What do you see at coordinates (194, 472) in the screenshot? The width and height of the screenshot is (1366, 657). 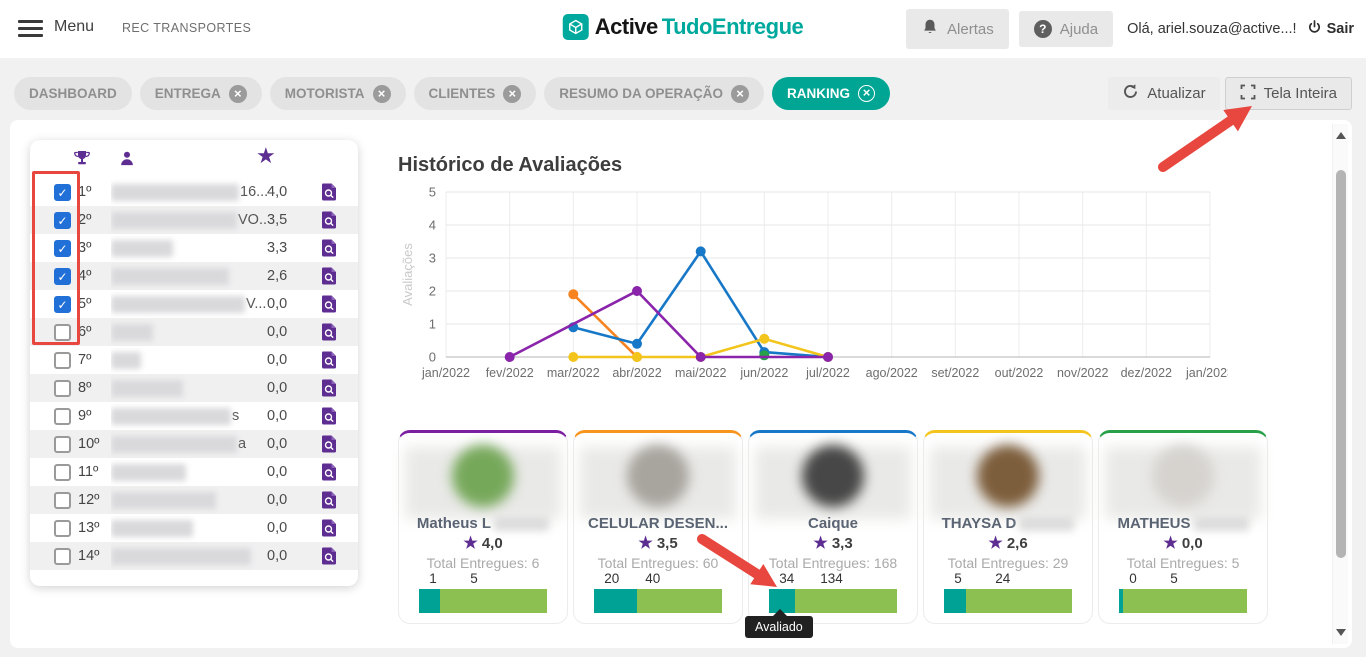 I see `table-row: 11º 0,0` at bounding box center [194, 472].